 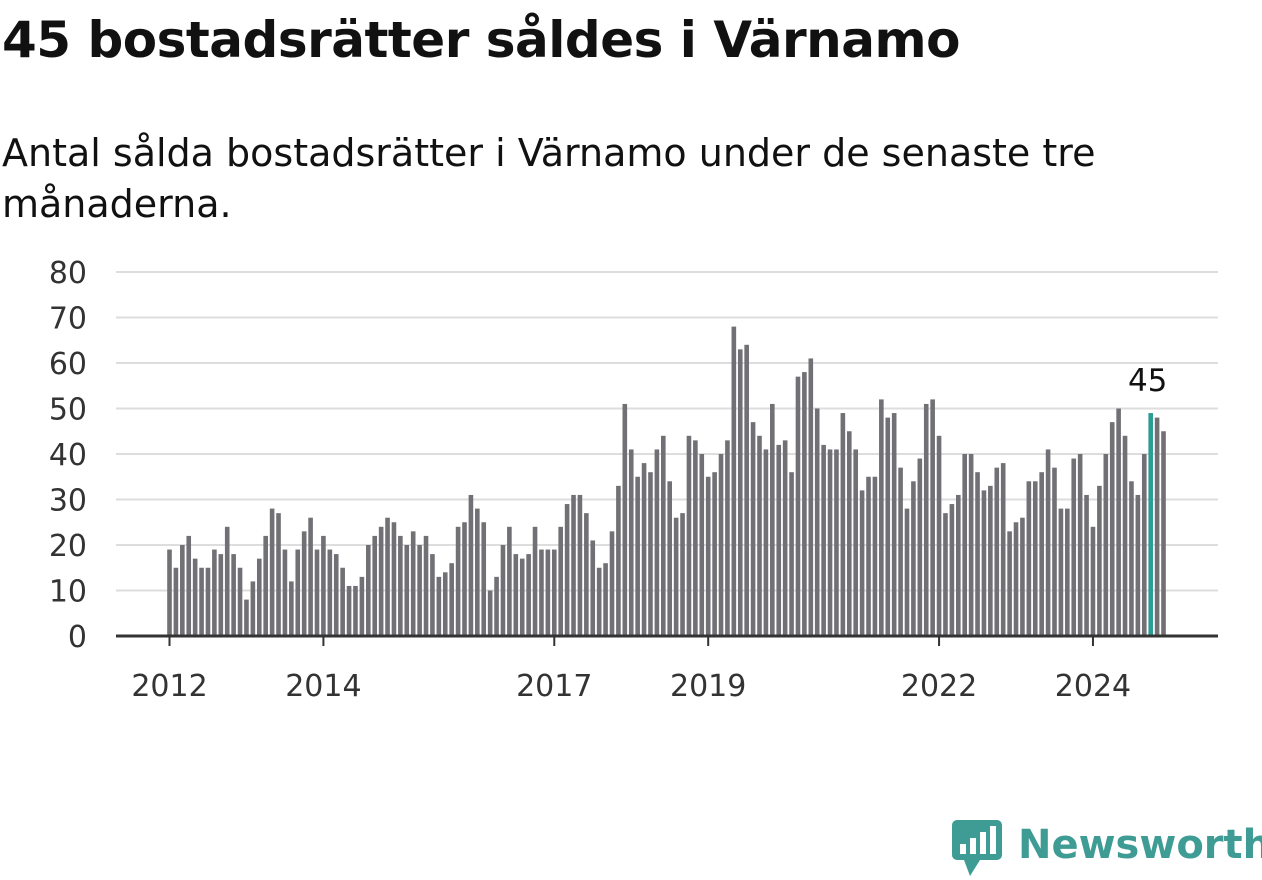 I want to click on newsworthy-logo-icon, so click(x=977, y=848).